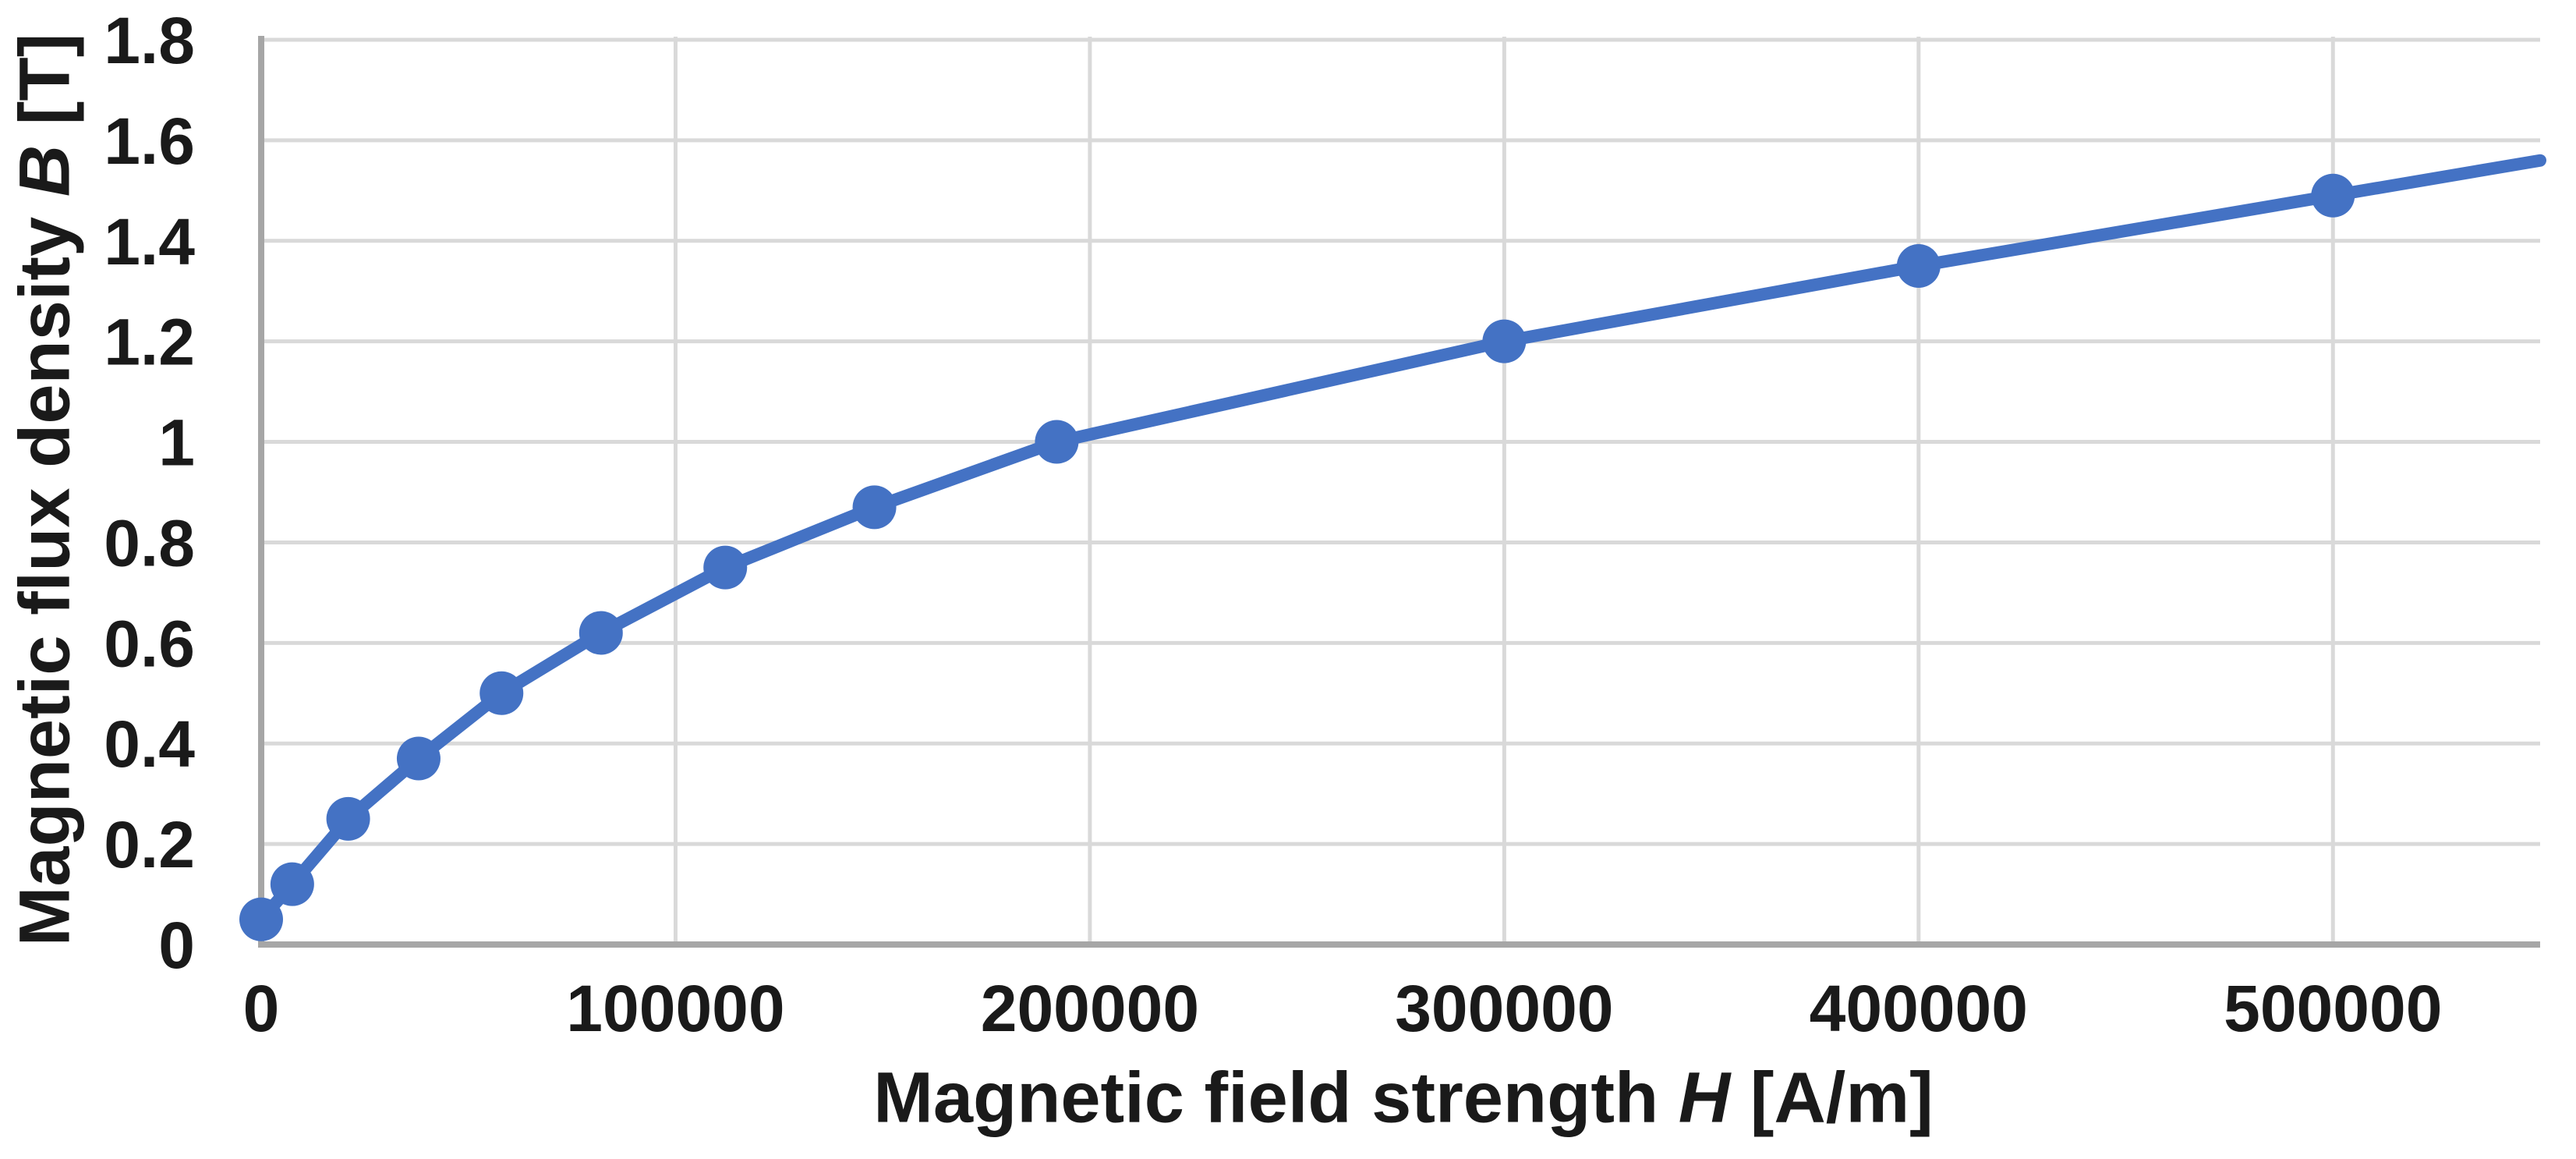  What do you see at coordinates (45, 170) in the screenshot?
I see `y-axis-title-variable: B` at bounding box center [45, 170].